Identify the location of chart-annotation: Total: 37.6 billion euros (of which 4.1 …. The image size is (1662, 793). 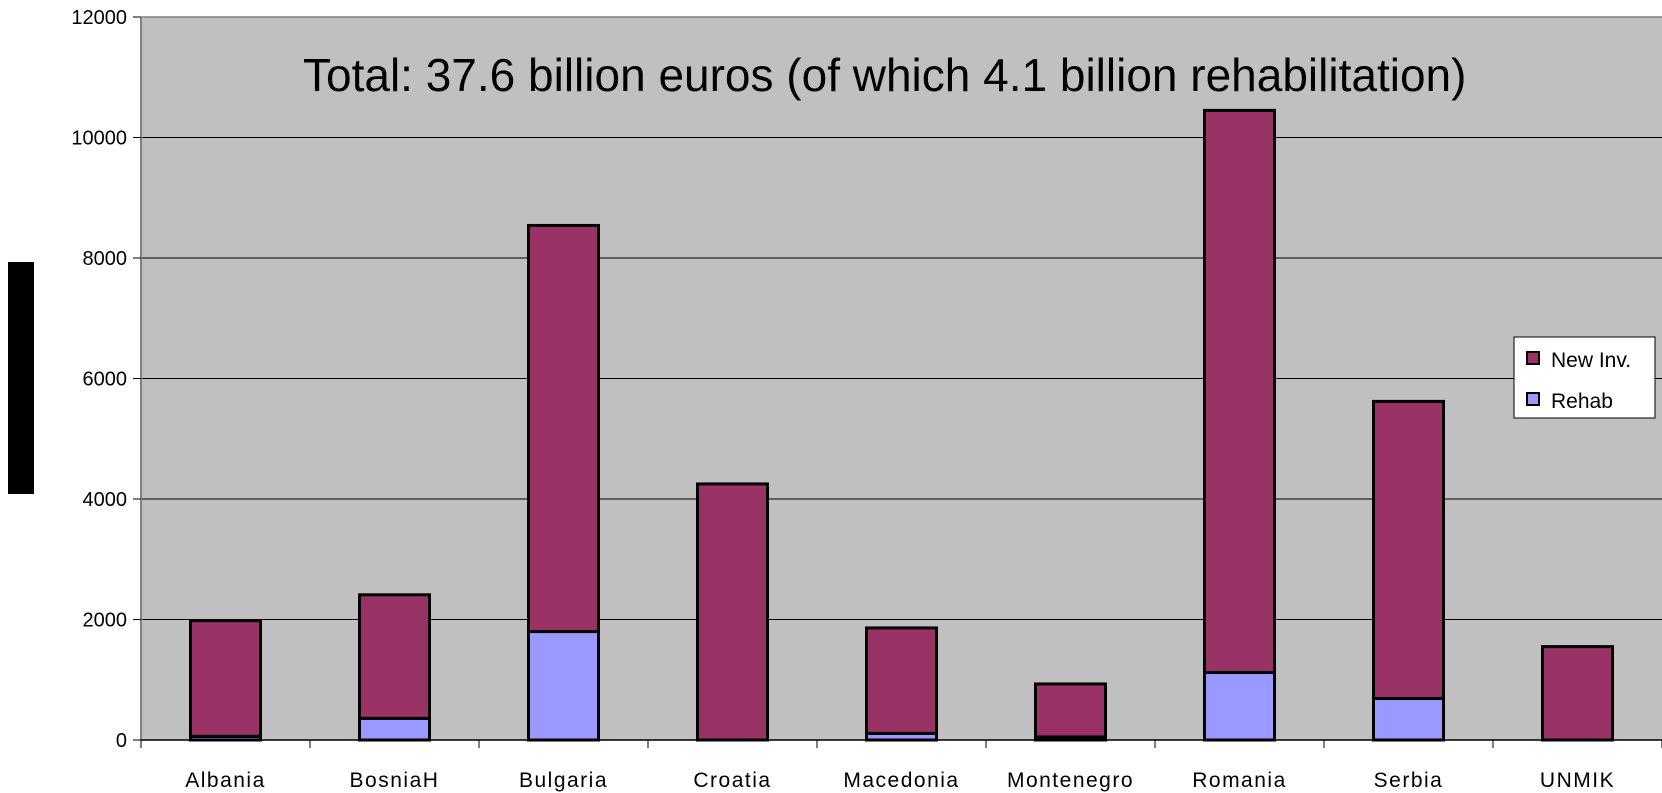
(884, 75).